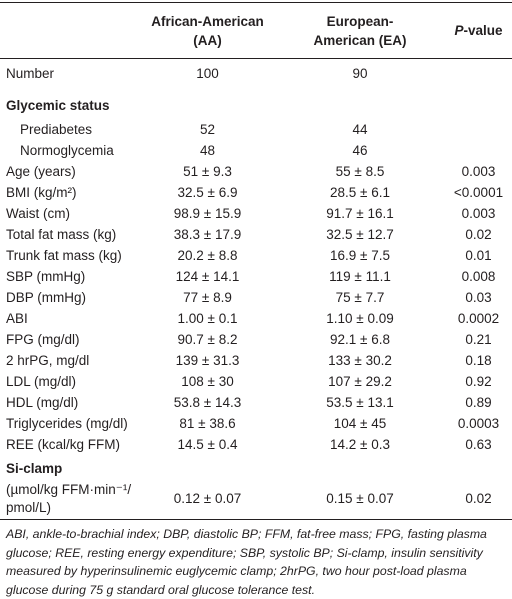 The width and height of the screenshot is (512, 599). What do you see at coordinates (207, 150) in the screenshot?
I see `cell-value: 48` at bounding box center [207, 150].